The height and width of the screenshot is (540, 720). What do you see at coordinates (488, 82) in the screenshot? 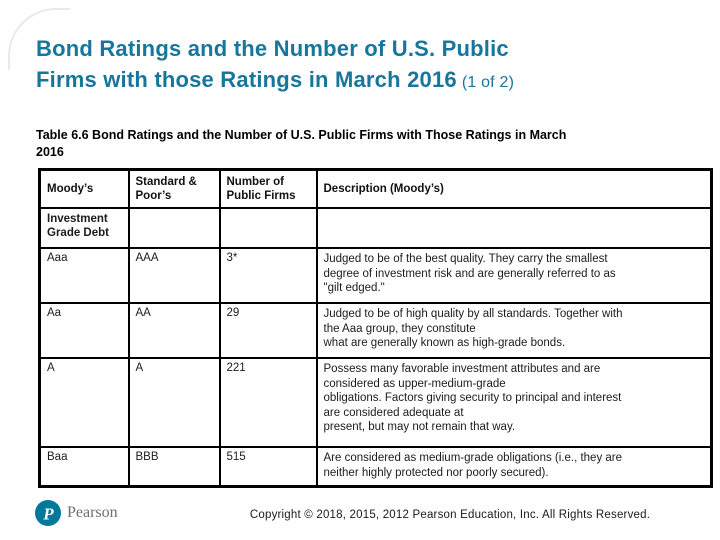
I see `page-indicator: (1 of 2)` at bounding box center [488, 82].